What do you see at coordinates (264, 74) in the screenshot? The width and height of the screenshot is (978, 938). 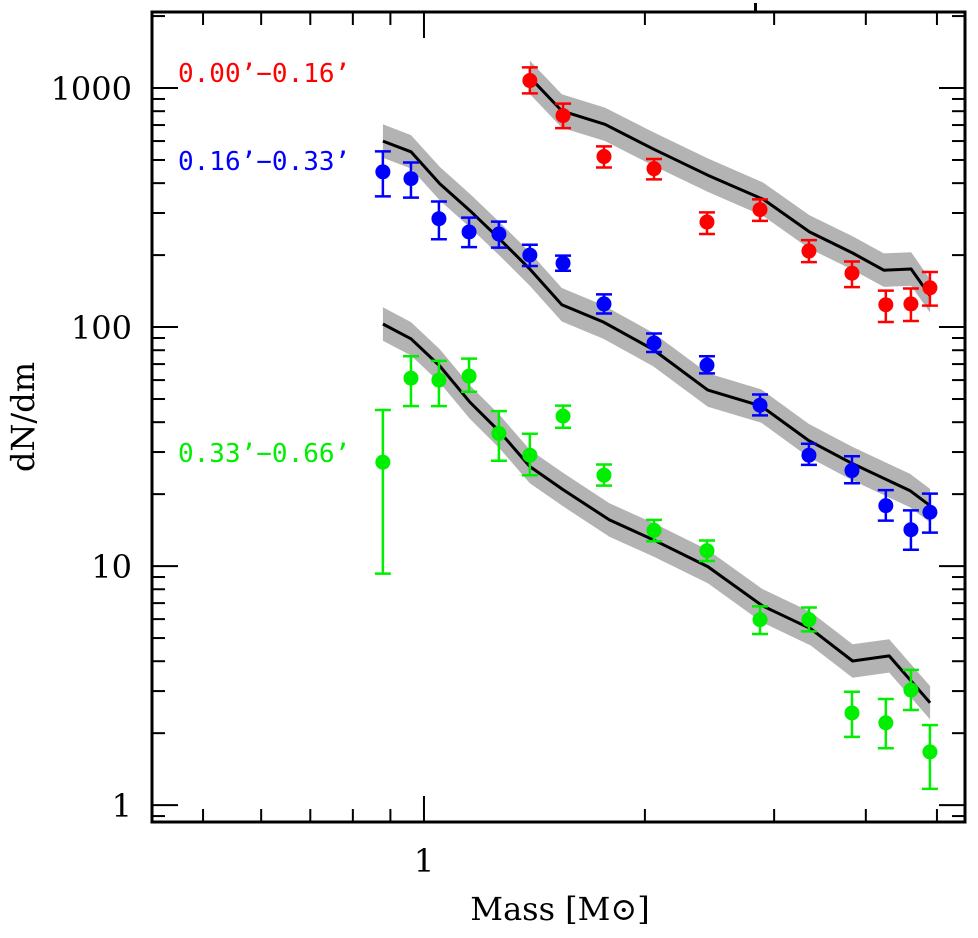 I see `legend-label-series-1: 0.00’−0.16’` at bounding box center [264, 74].